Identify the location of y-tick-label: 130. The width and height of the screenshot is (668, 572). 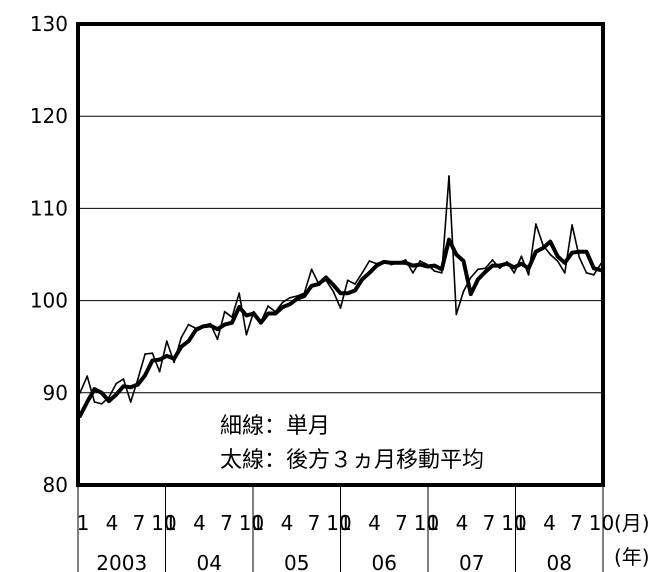
(49, 24).